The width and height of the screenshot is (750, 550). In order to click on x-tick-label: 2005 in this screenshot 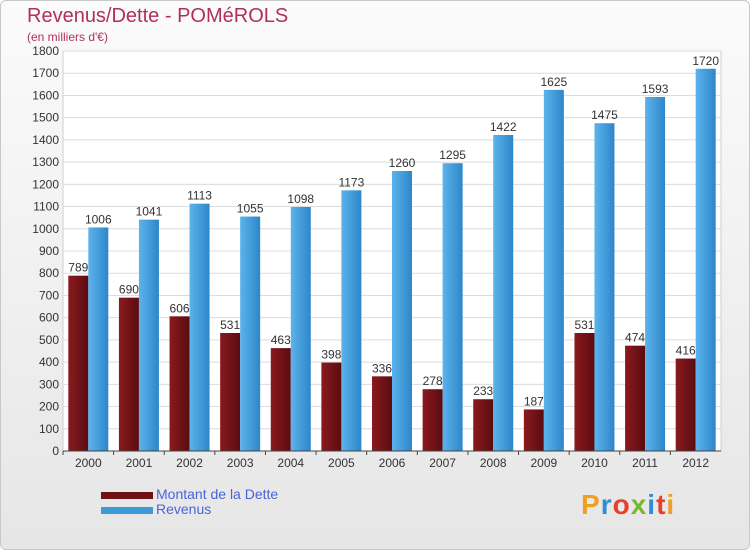, I will do `click(341, 463)`.